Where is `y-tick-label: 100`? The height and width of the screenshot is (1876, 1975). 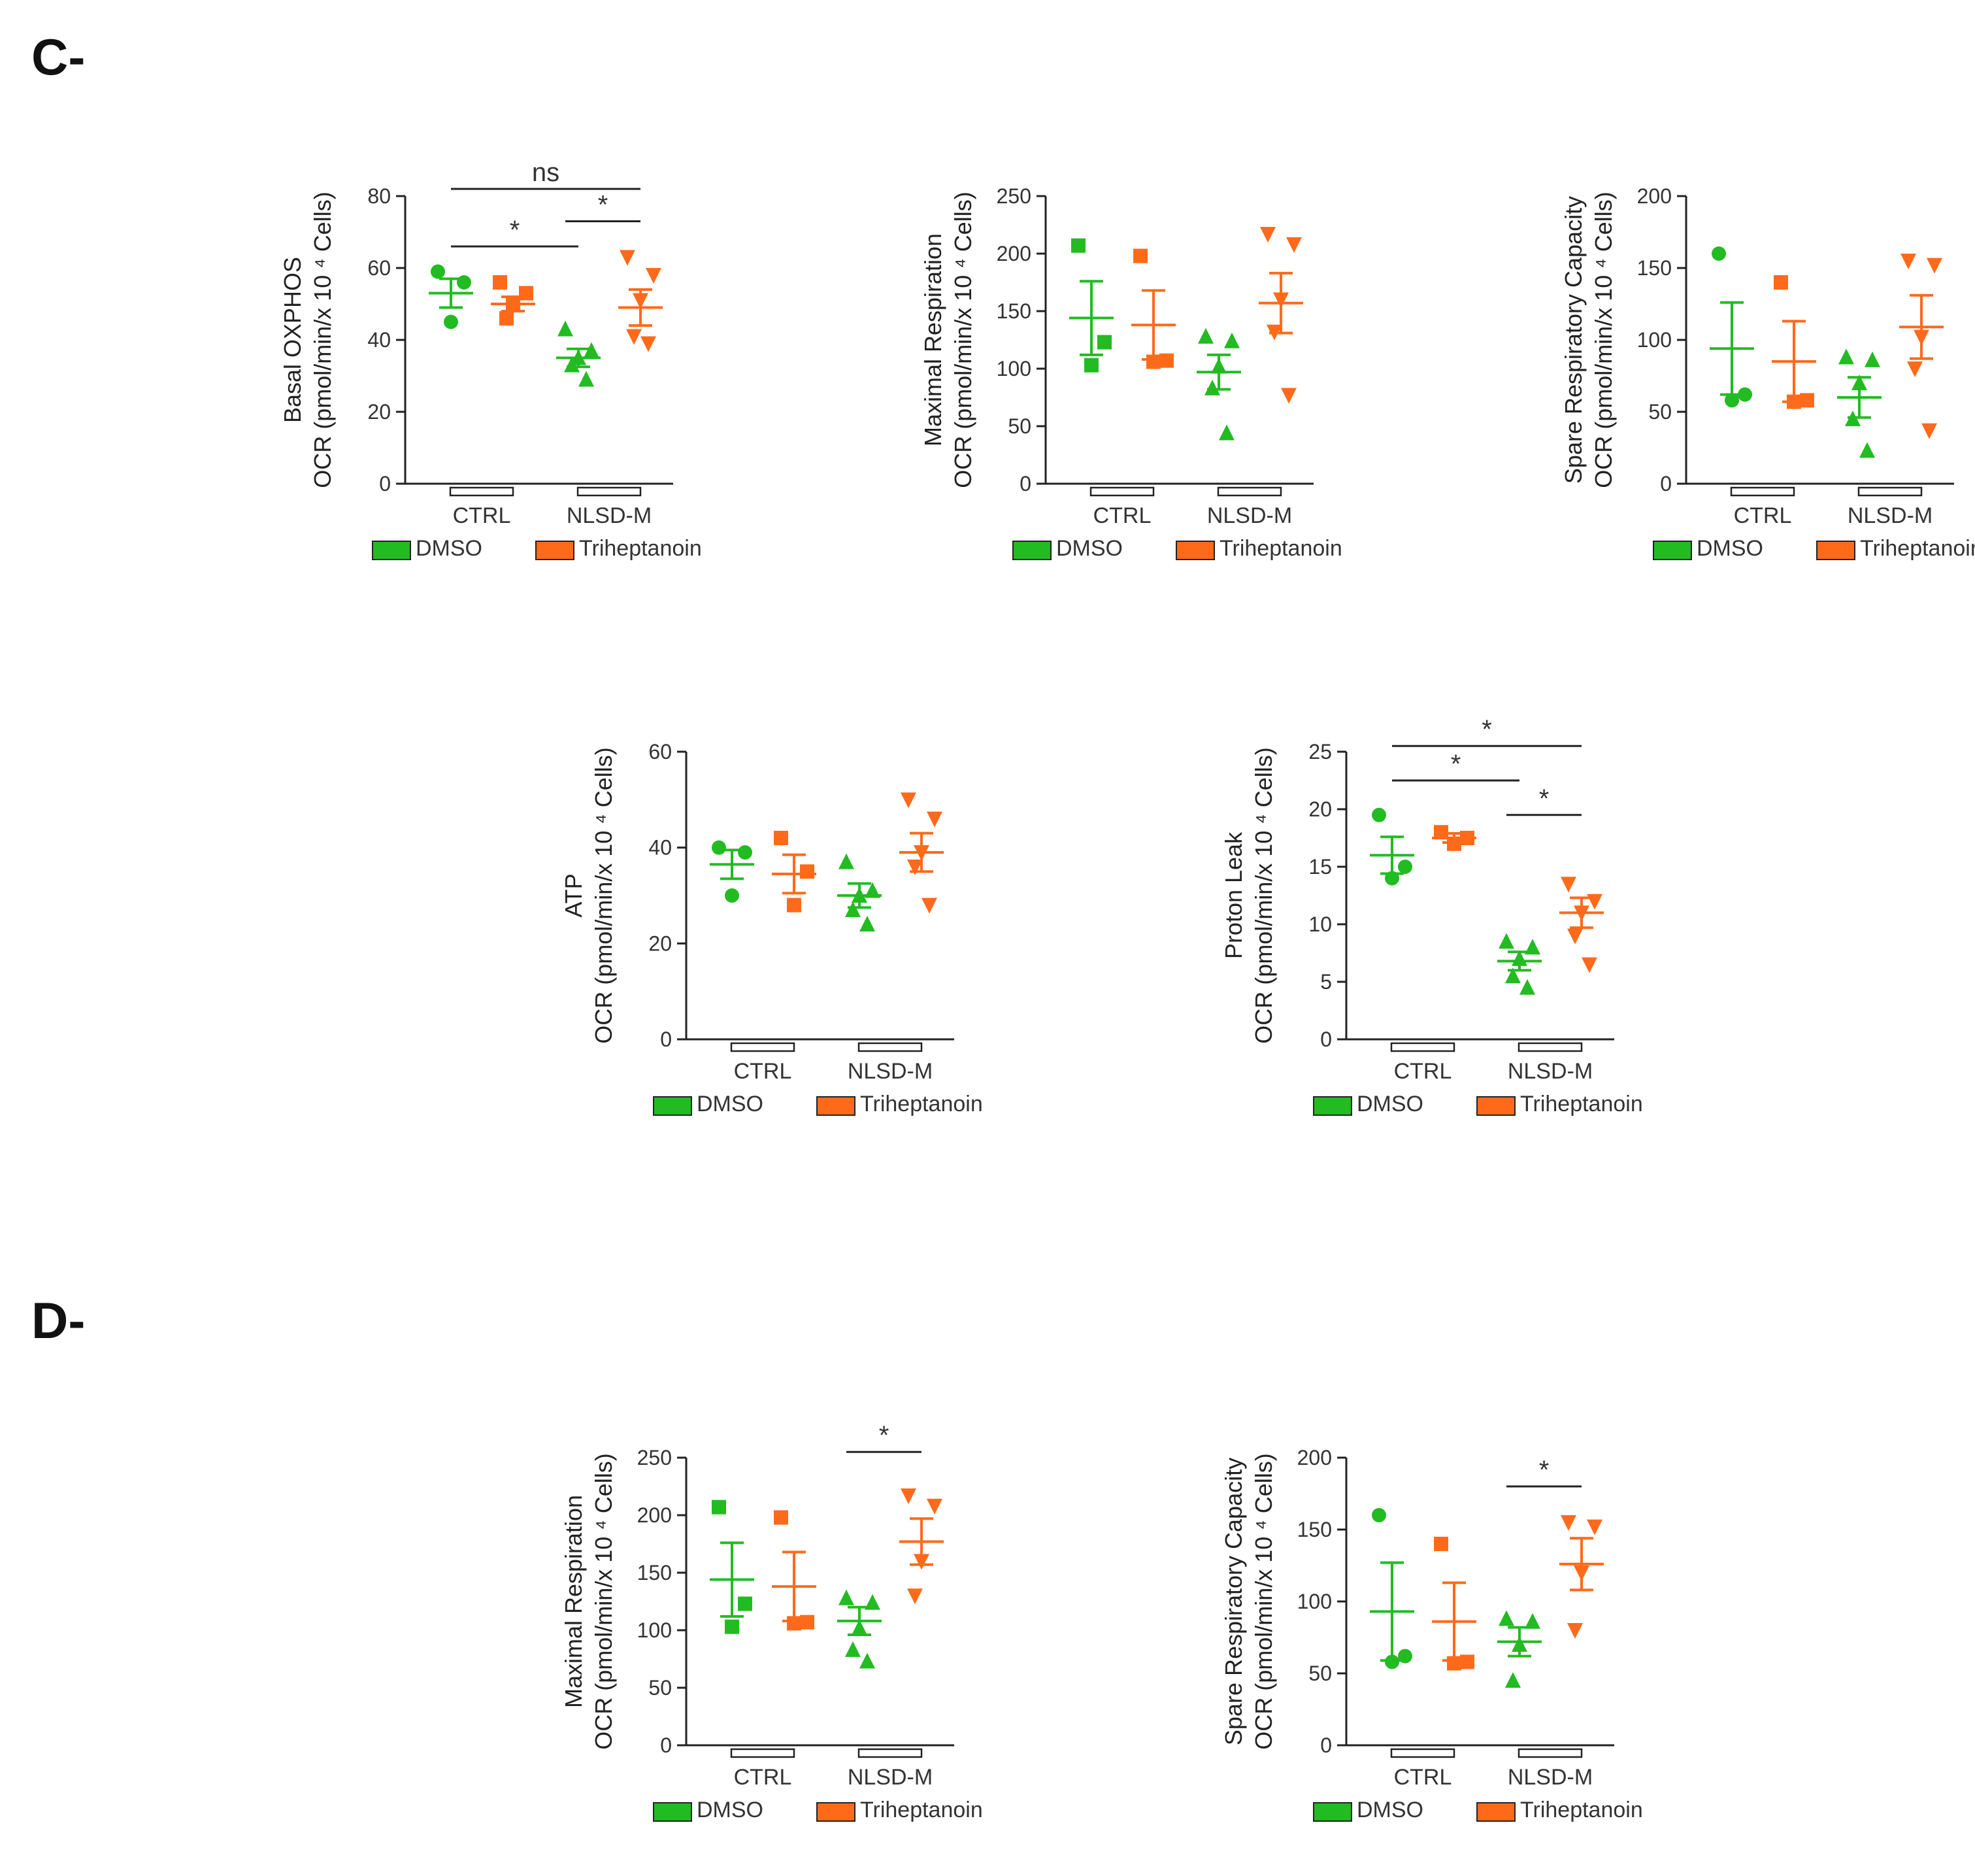 y-tick-label: 100 is located at coordinates (1014, 368).